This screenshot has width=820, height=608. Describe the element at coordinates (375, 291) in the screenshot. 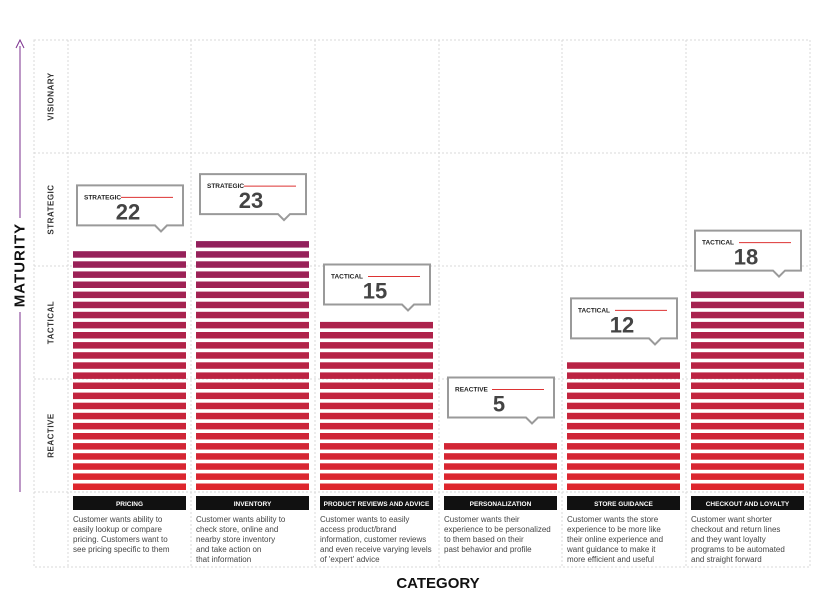

I see `value-label: 15` at that location.